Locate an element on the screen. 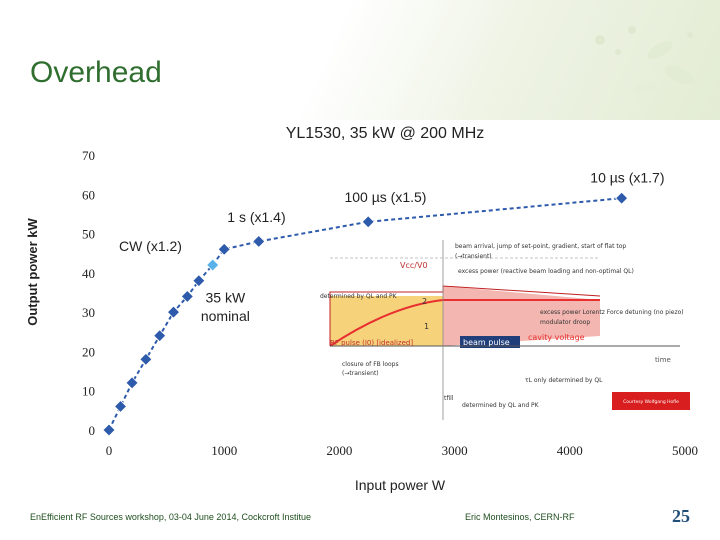 This screenshot has height=540, width=720. y-tick-label: 70 is located at coordinates (88, 155).